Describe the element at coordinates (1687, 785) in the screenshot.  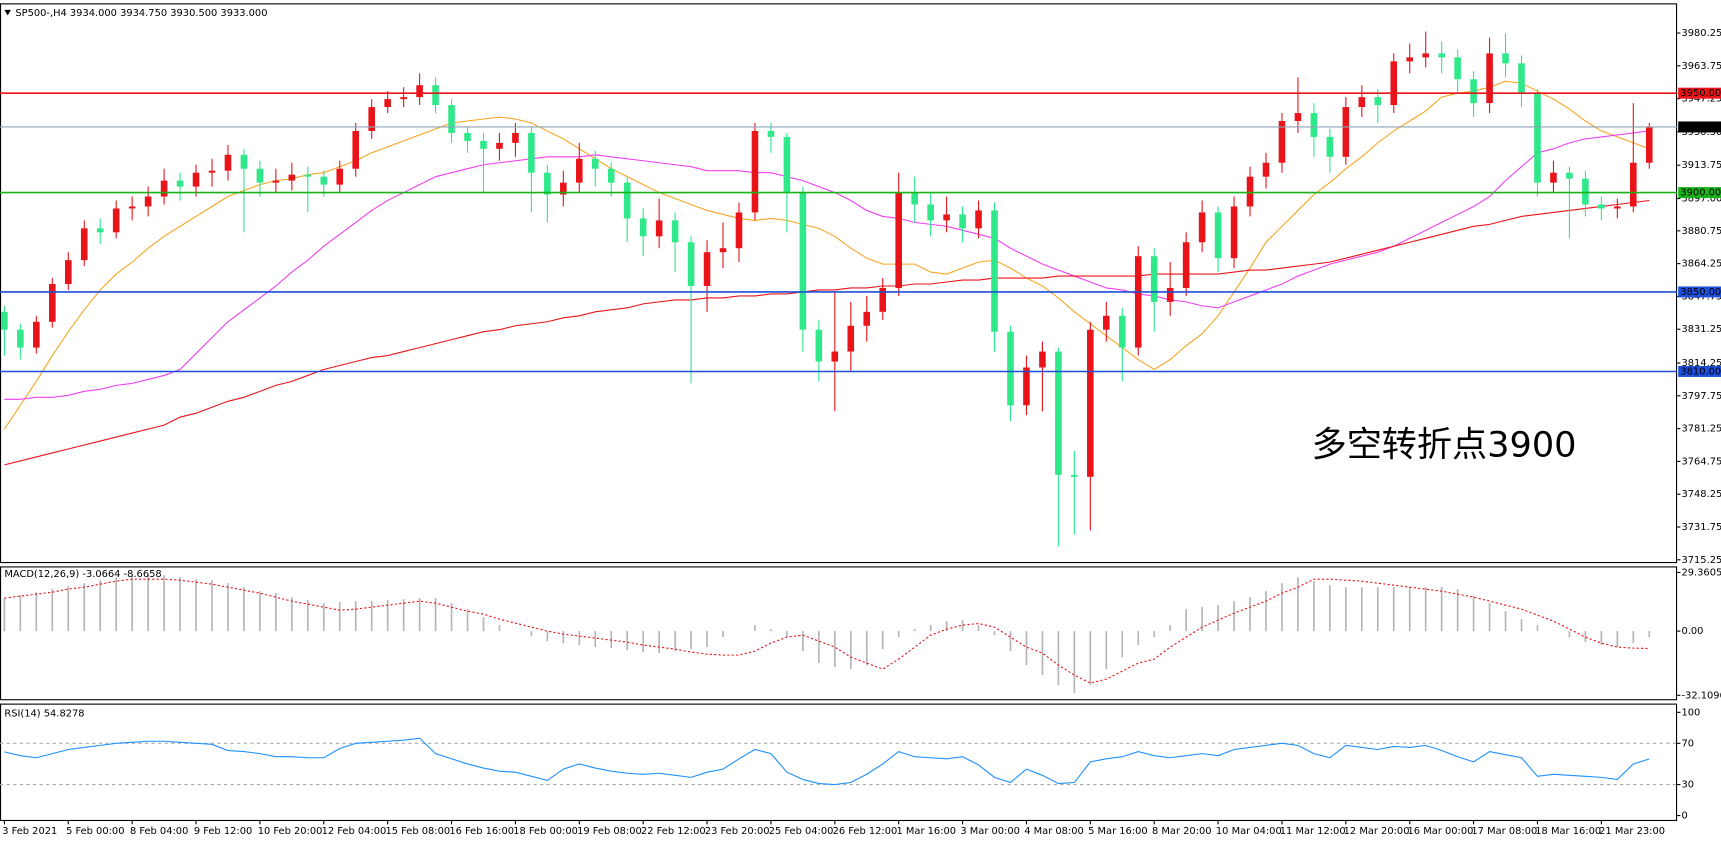
I see `y-tick-label: 30` at that location.